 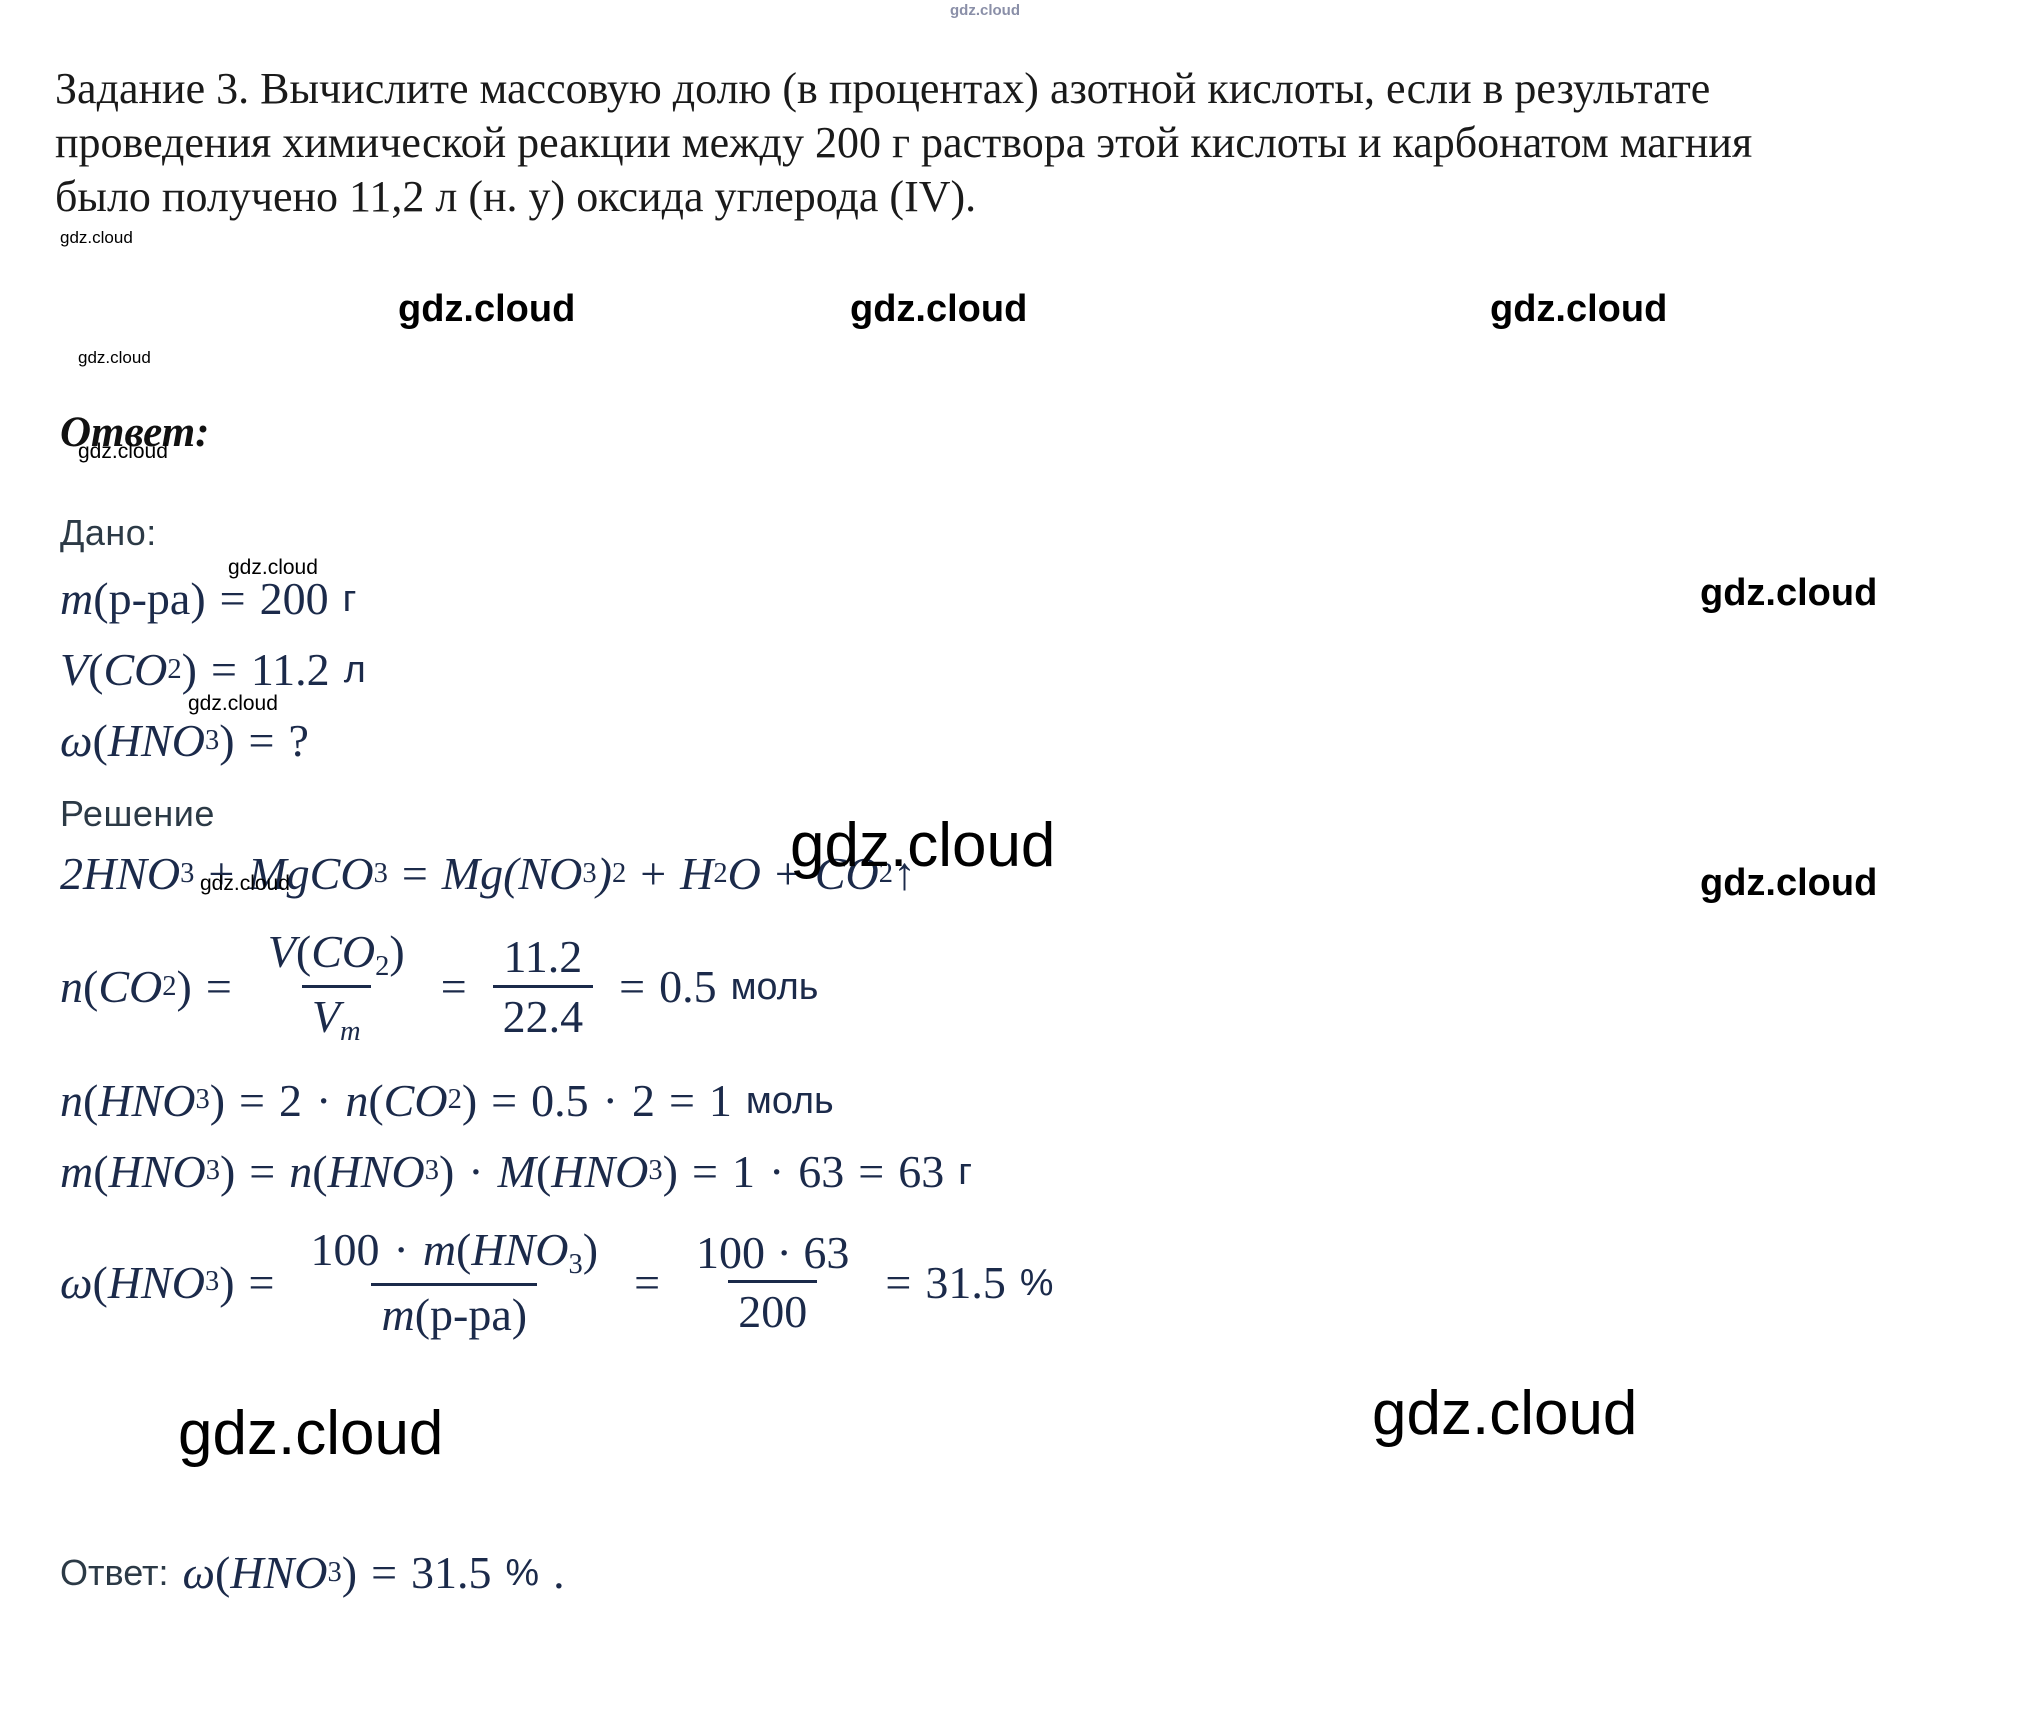 What do you see at coordinates (697, 873) in the screenshot?
I see `product-h2o: H` at bounding box center [697, 873].